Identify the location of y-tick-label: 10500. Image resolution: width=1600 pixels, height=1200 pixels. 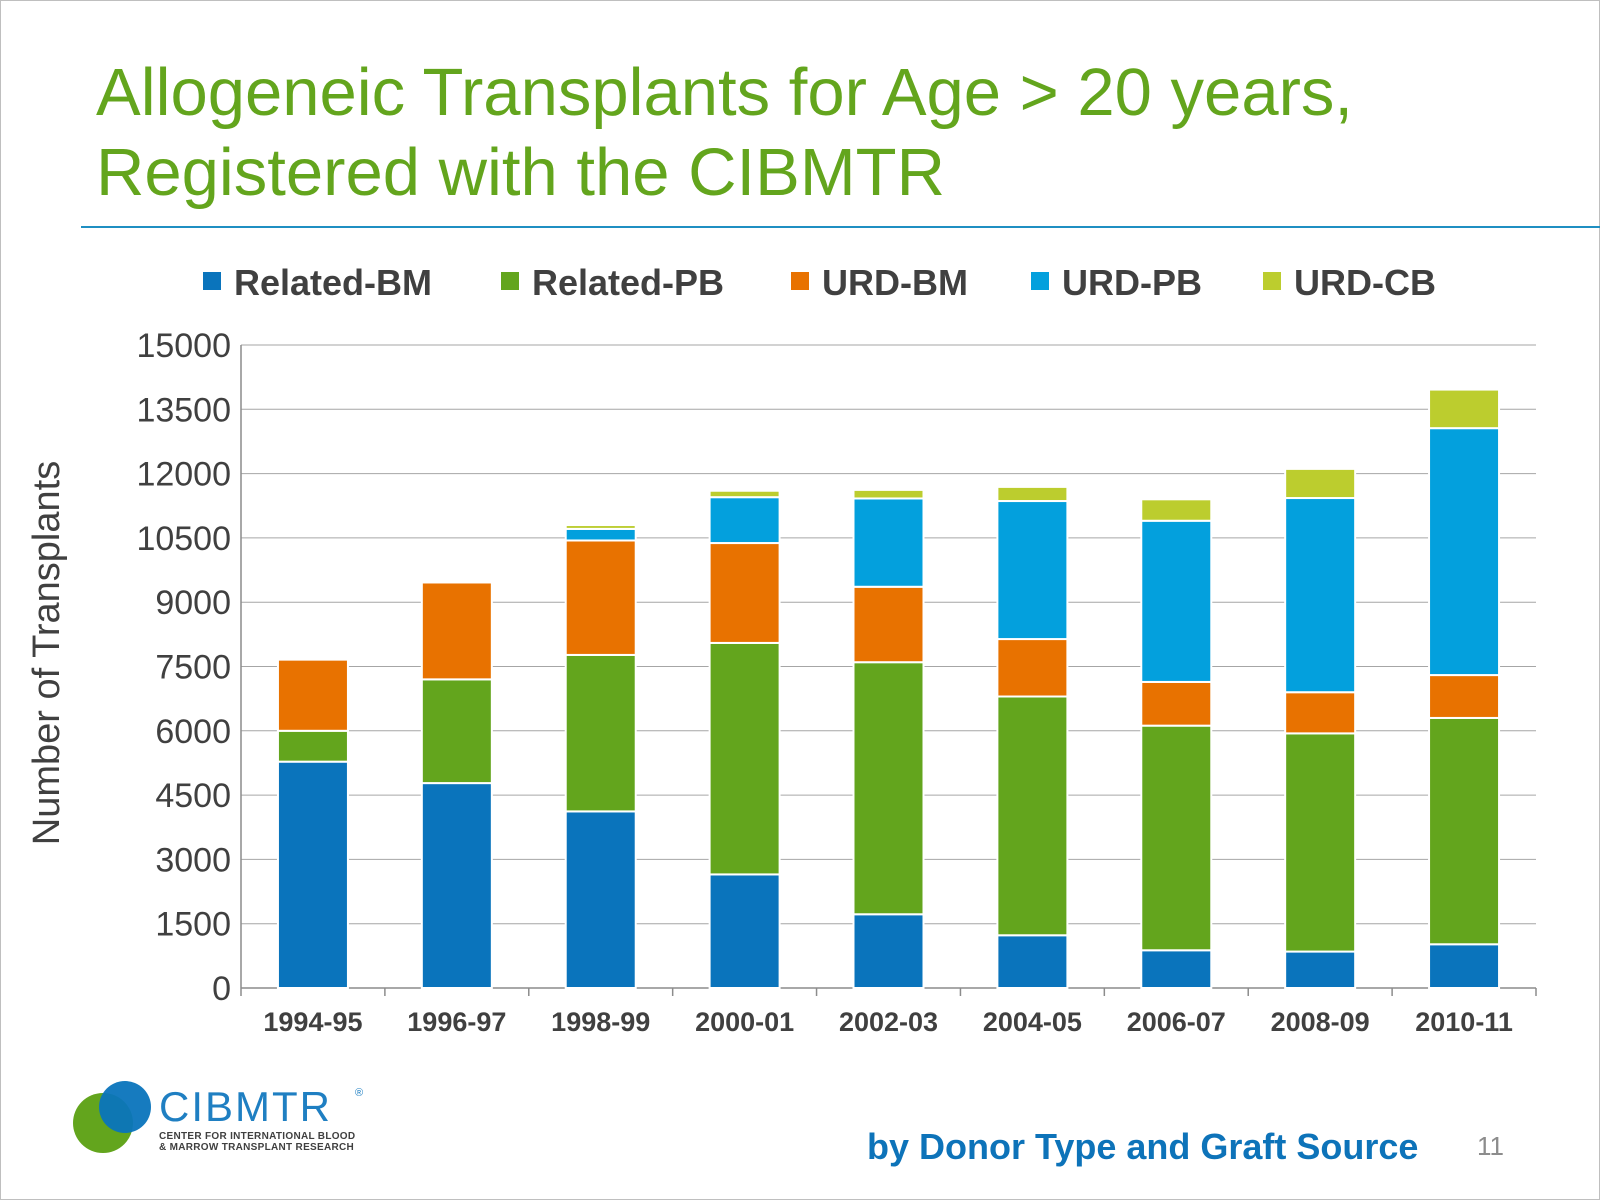
(183, 539).